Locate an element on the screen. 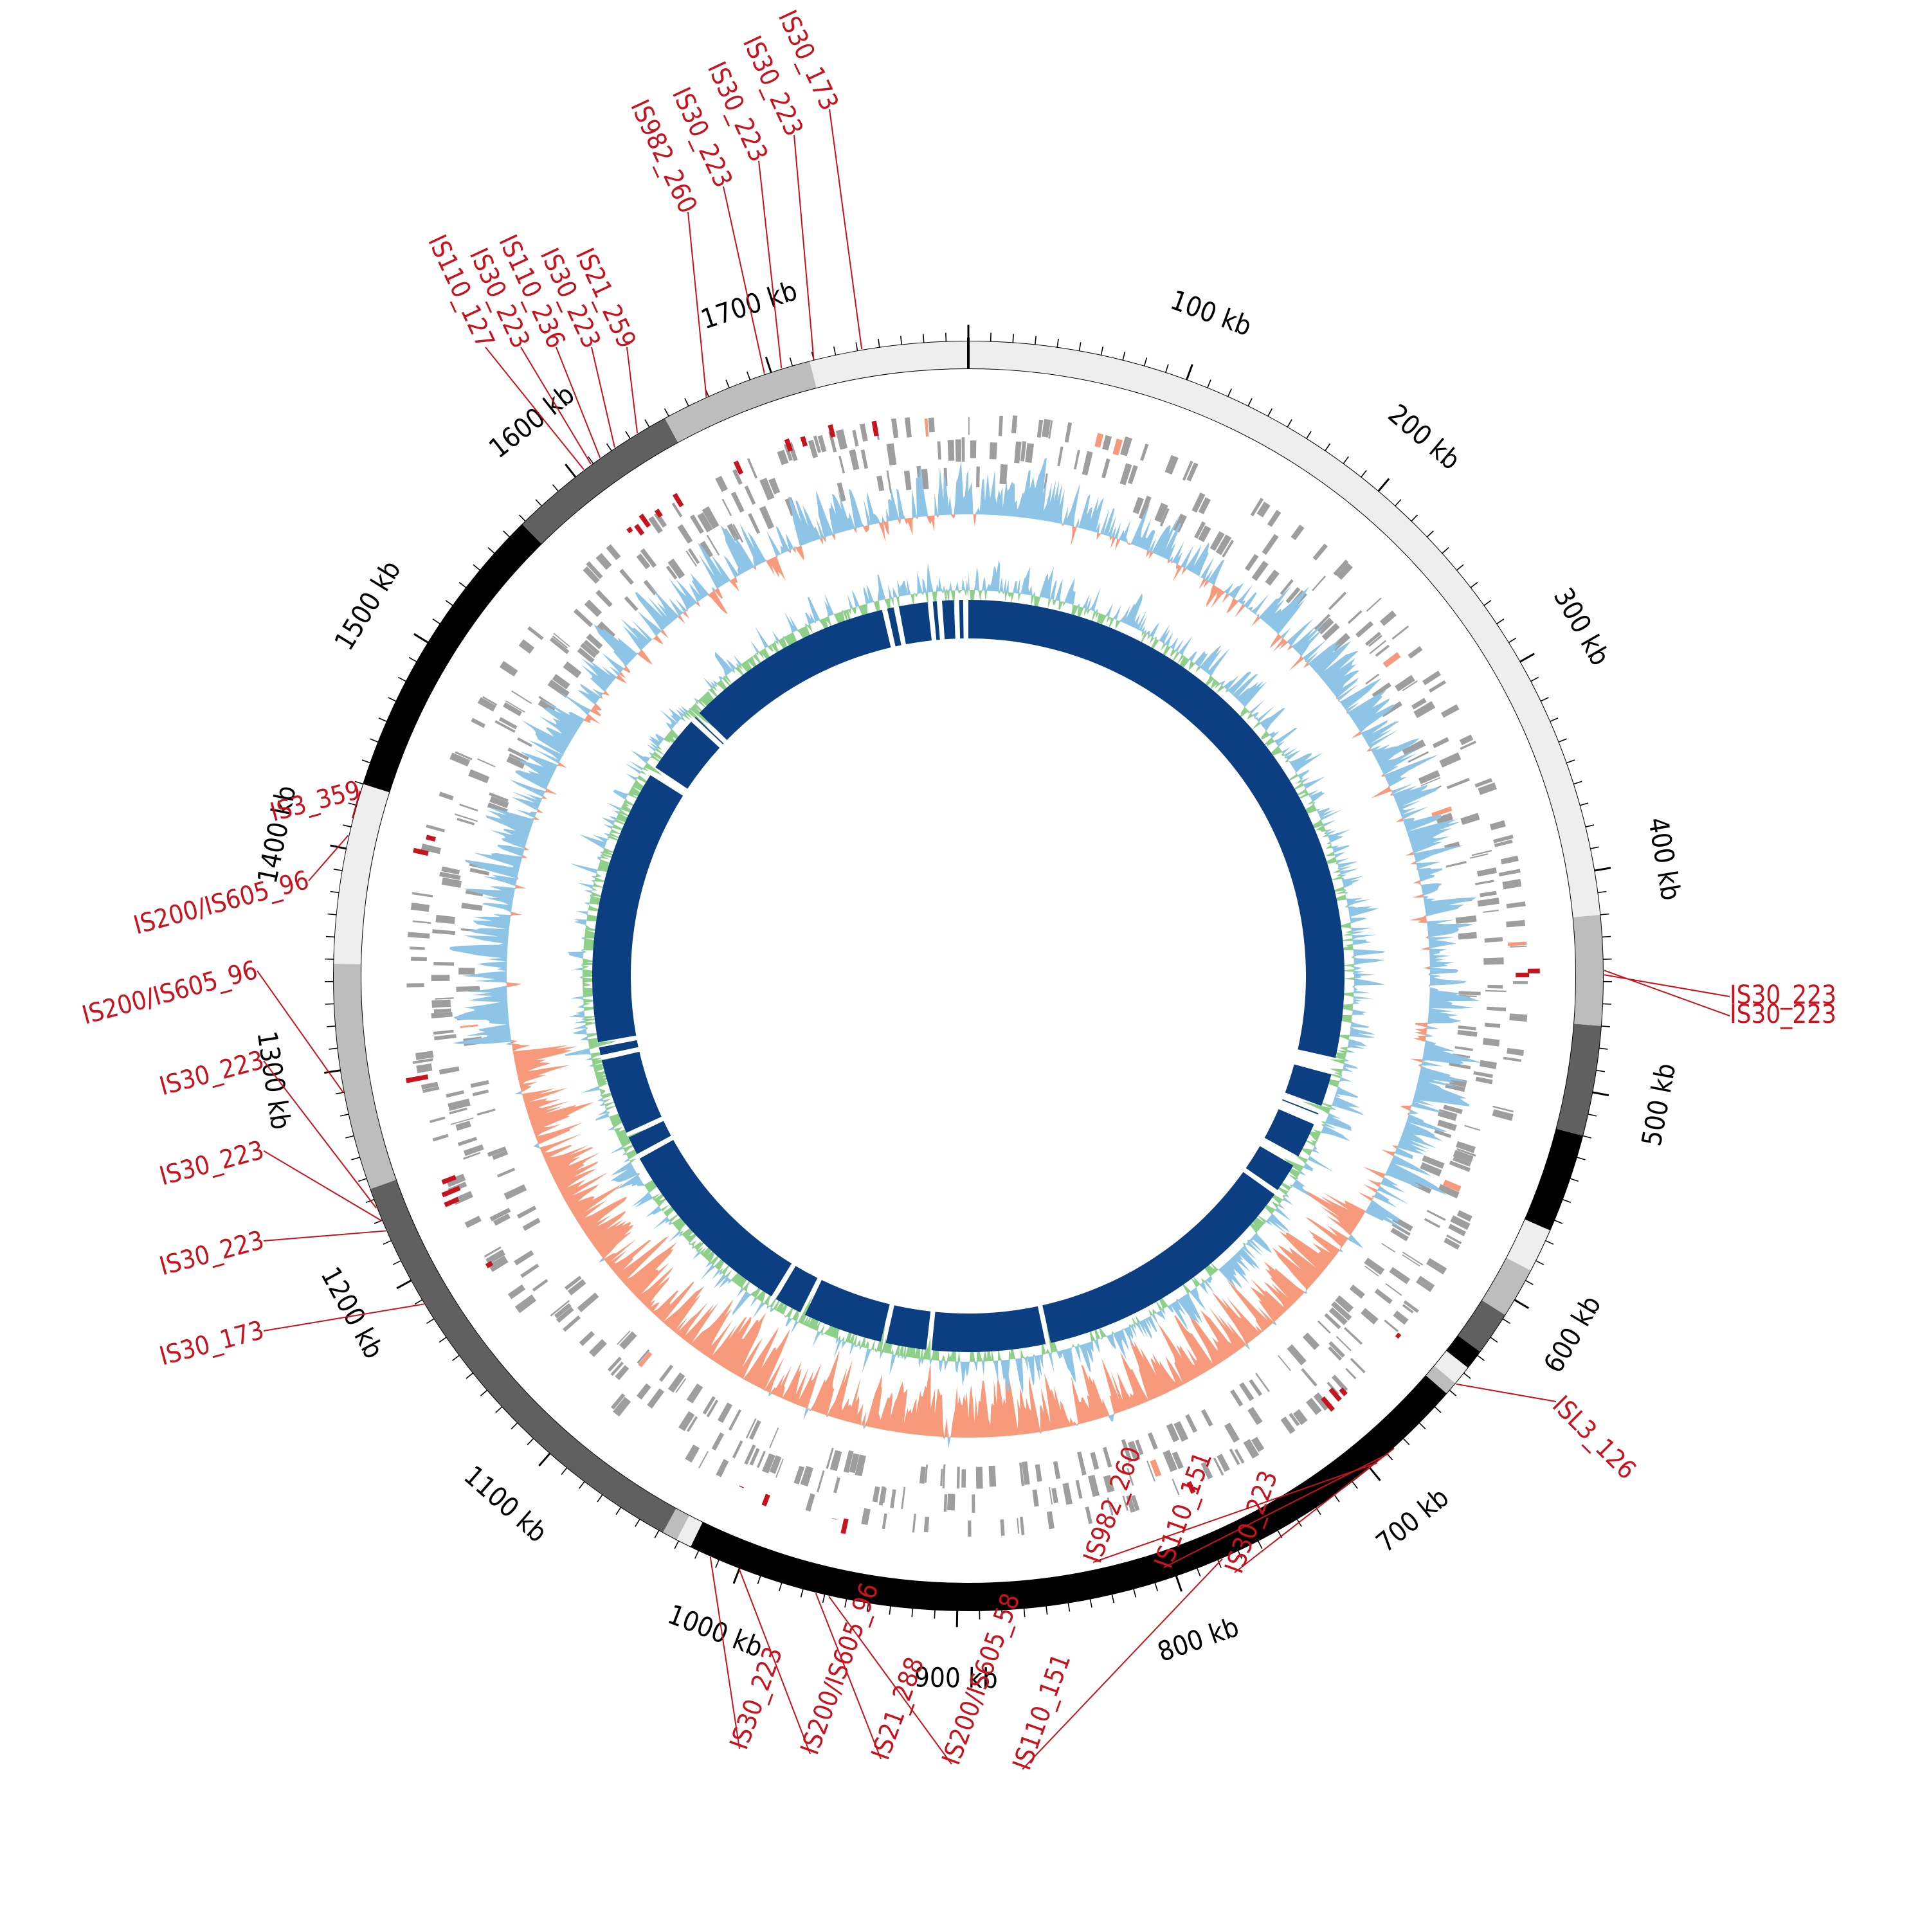 The height and width of the screenshot is (1932, 1929). is-element-label: IS110_151 is located at coordinates (1042, 1712).